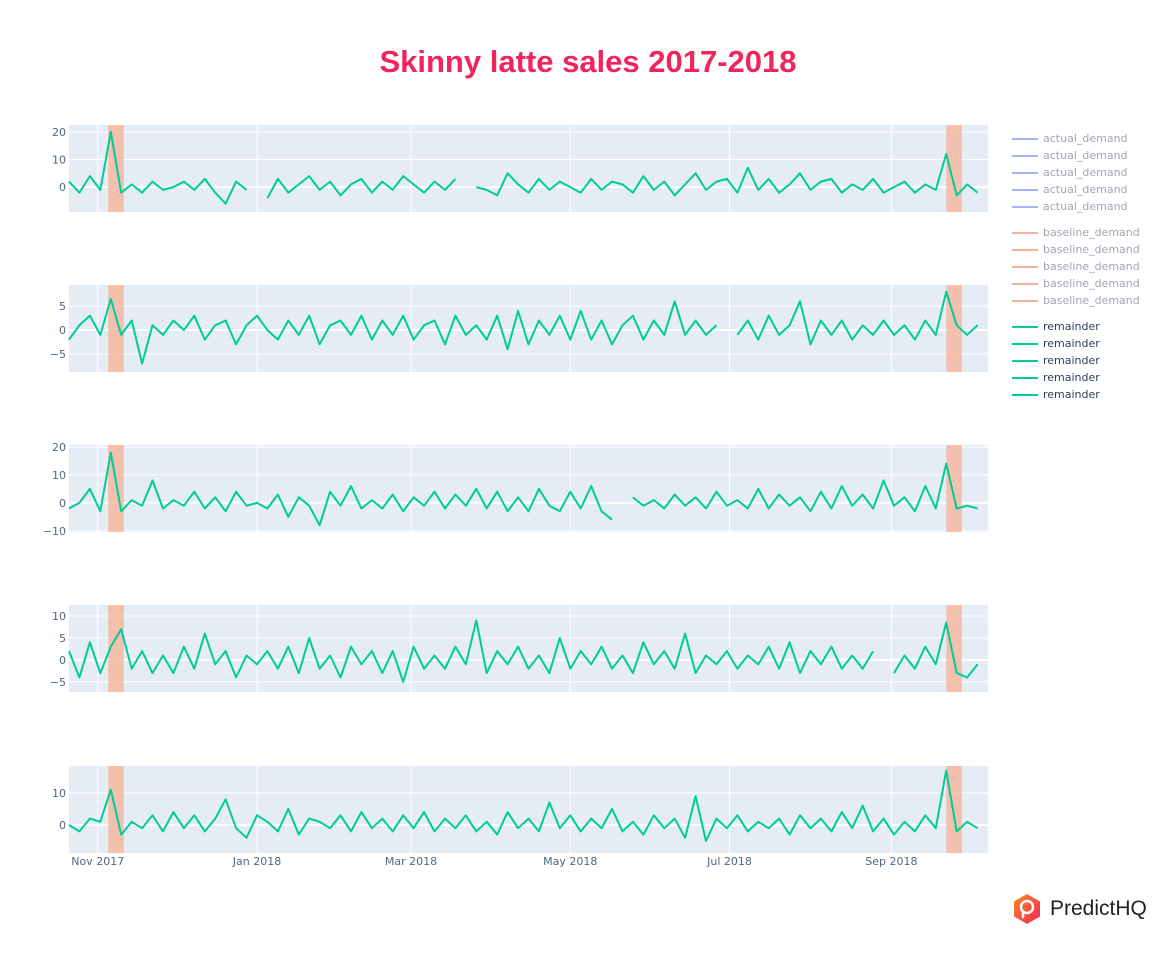 The height and width of the screenshot is (965, 1176). What do you see at coordinates (256, 861) in the screenshot?
I see `x-tick-label: Jan 2018` at bounding box center [256, 861].